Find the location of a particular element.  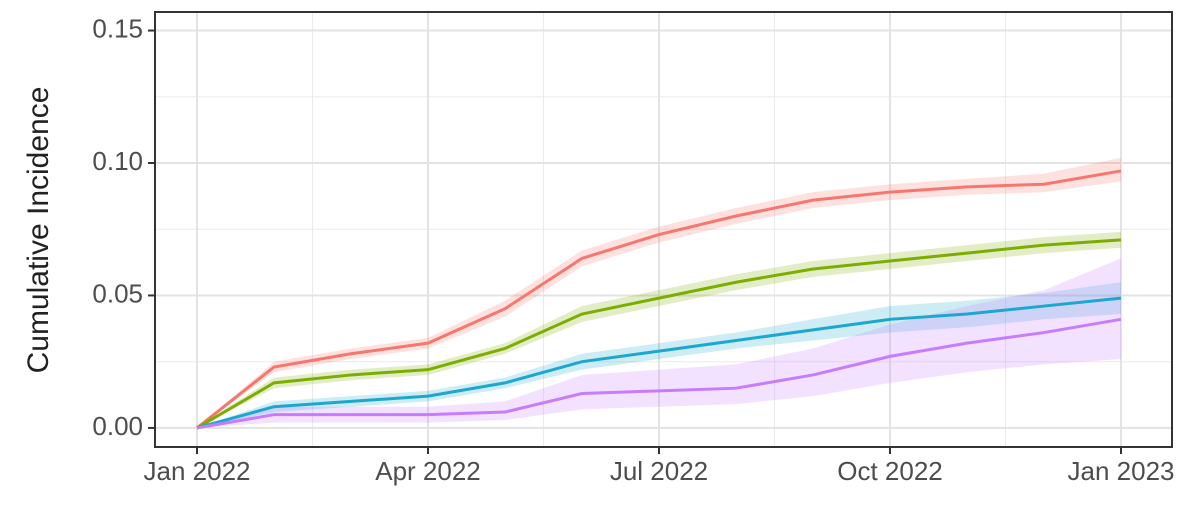

x-tick-label: Jan 2023 is located at coordinates (1121, 471).